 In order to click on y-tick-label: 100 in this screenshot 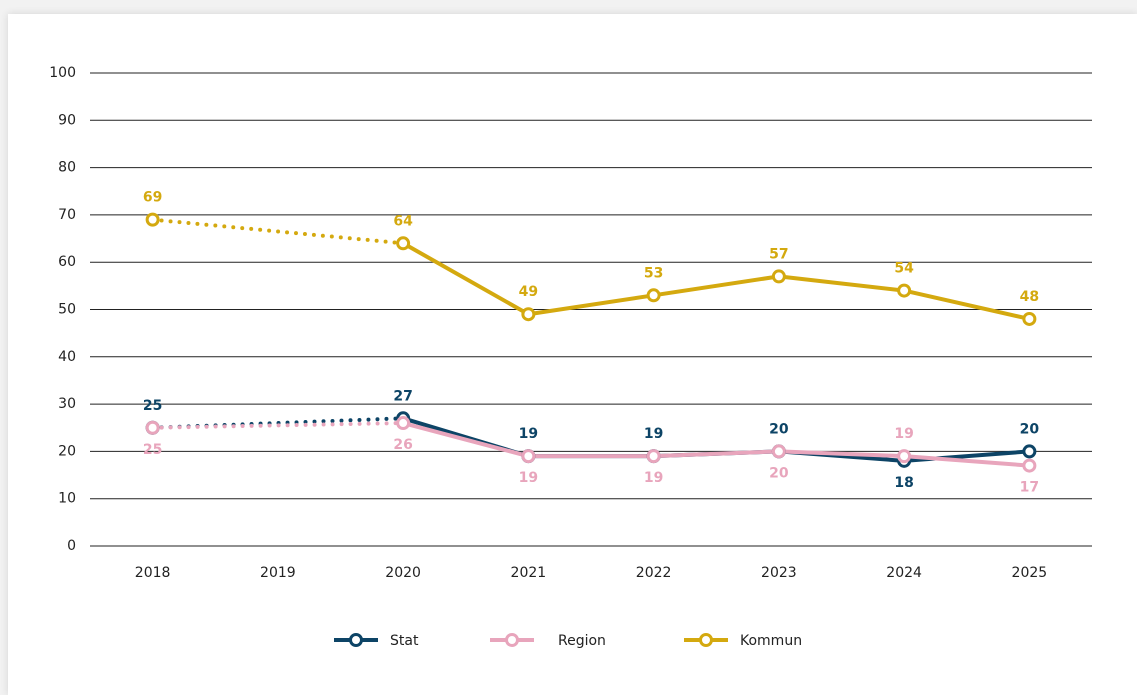, I will do `click(62, 73)`.